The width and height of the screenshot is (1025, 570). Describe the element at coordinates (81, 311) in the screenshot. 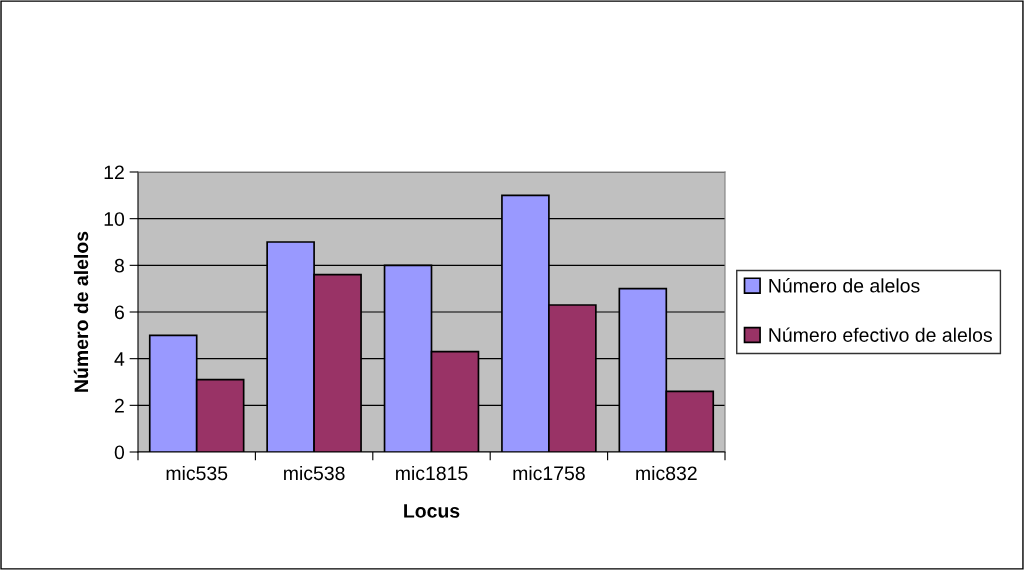

I see `y-axis-title: Número de alelos` at that location.